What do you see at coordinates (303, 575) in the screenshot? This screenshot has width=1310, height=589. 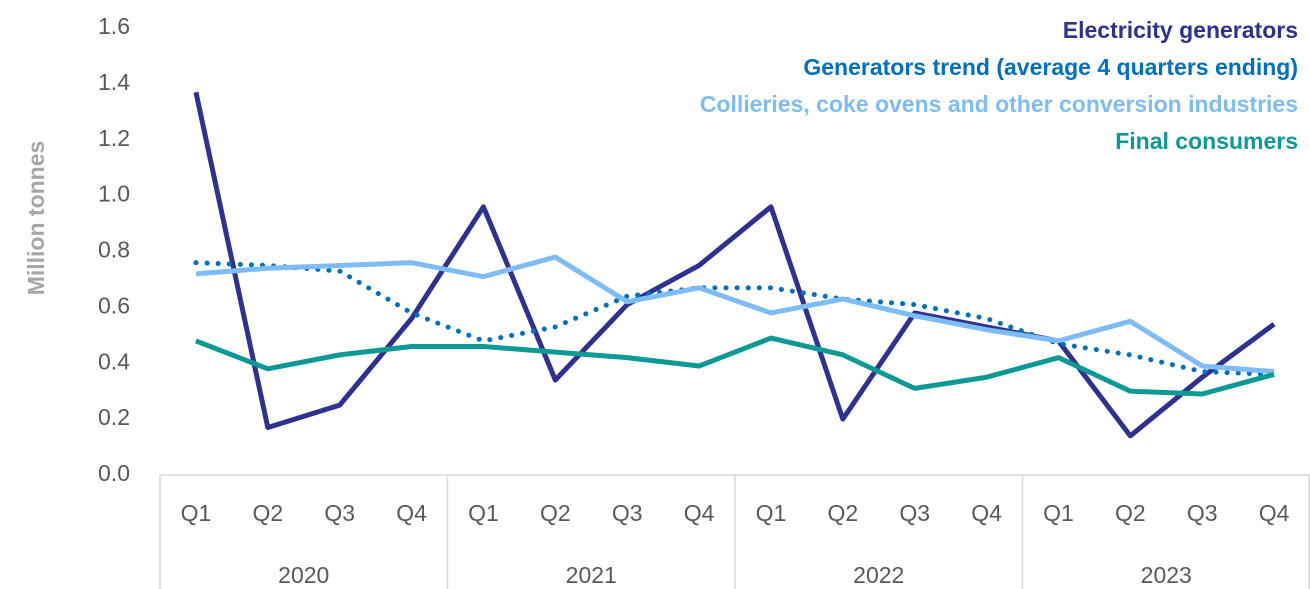 I see `x-group-label: 2020` at bounding box center [303, 575].